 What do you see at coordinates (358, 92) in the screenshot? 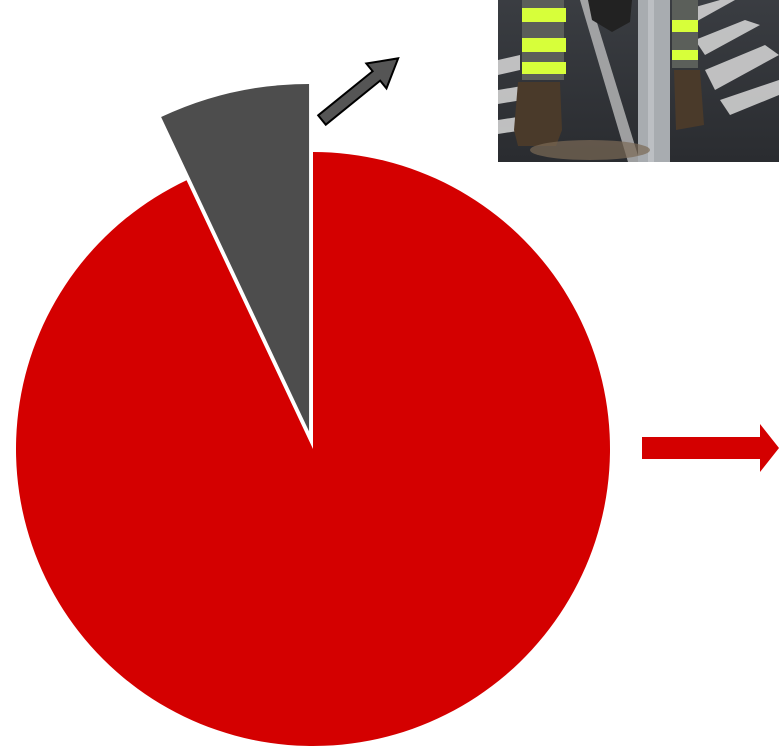
I see `arrow-to-photo-icon` at bounding box center [358, 92].